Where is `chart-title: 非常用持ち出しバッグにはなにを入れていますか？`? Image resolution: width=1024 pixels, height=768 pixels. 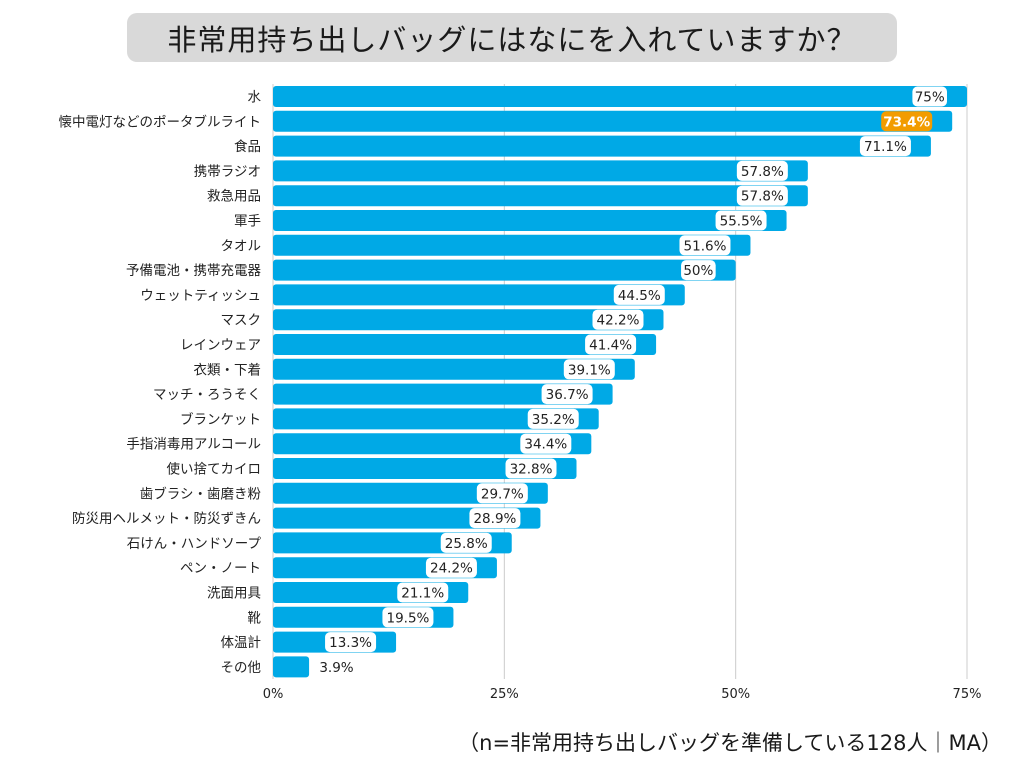
chart-title: 非常用持ち出しバッグにはなにを入れていますか？ is located at coordinates (512, 39).